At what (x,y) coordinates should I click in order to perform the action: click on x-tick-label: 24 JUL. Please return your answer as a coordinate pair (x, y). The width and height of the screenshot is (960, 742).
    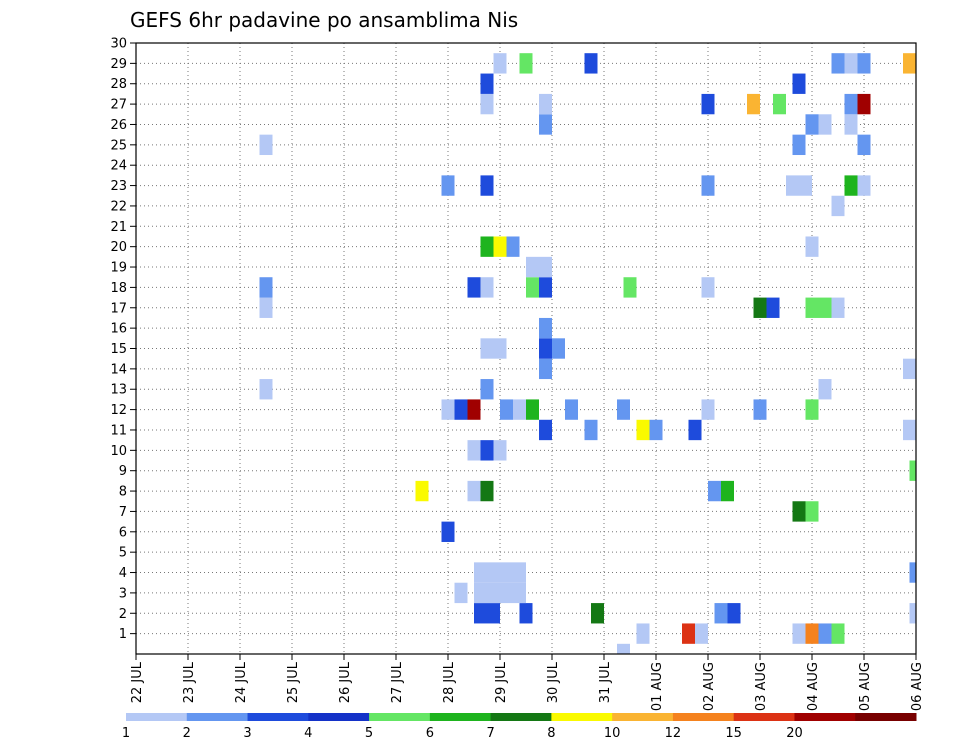
    Looking at the image, I should click on (241, 682).